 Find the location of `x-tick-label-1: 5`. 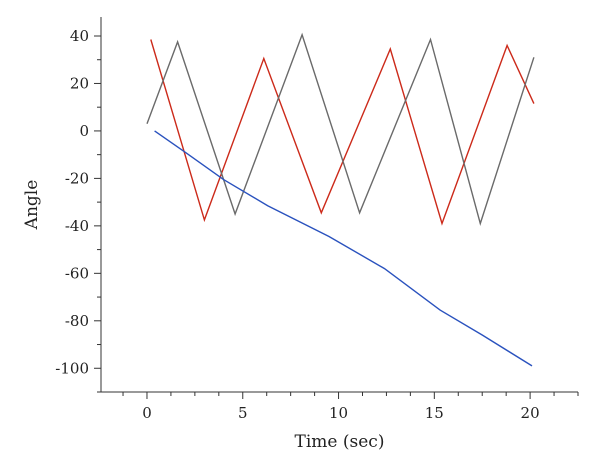

x-tick-label-1: 5 is located at coordinates (243, 413).